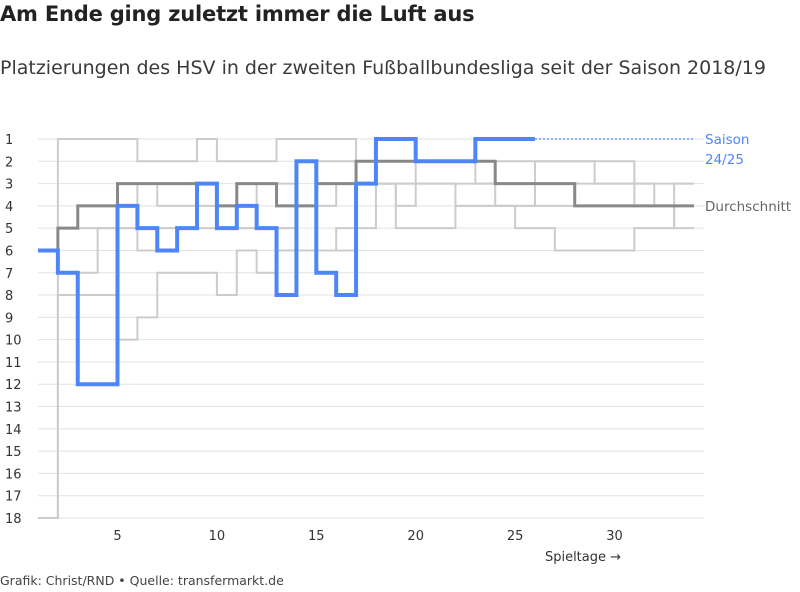  Describe the element at coordinates (9, 318) in the screenshot. I see `y-tick-label: 9` at that location.